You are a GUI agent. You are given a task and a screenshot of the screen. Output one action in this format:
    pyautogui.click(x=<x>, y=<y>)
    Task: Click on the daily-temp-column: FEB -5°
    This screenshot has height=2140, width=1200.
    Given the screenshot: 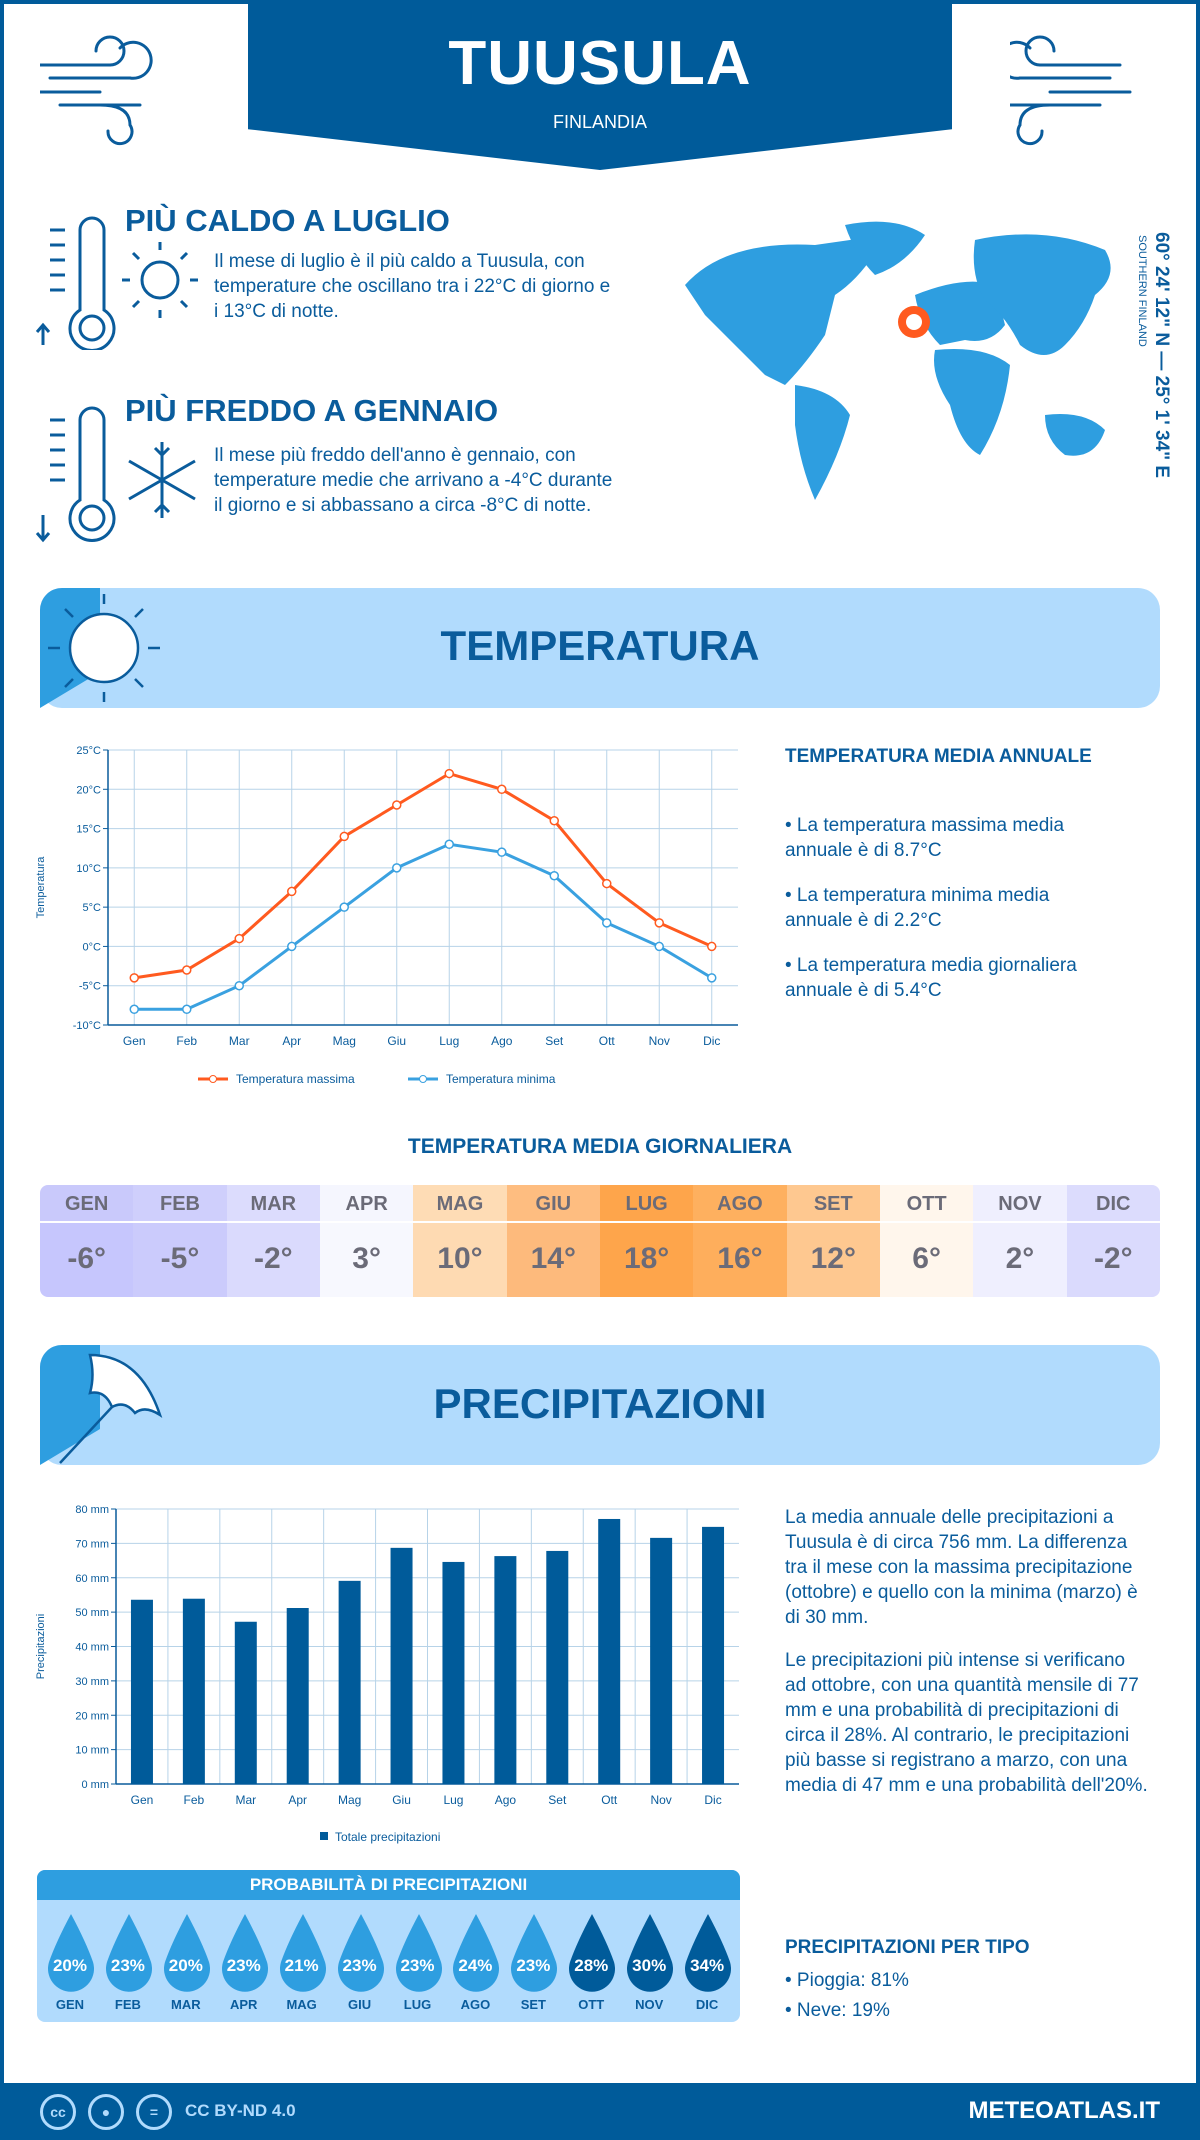 What is the action you would take?
    pyautogui.click(x=180, y=1241)
    